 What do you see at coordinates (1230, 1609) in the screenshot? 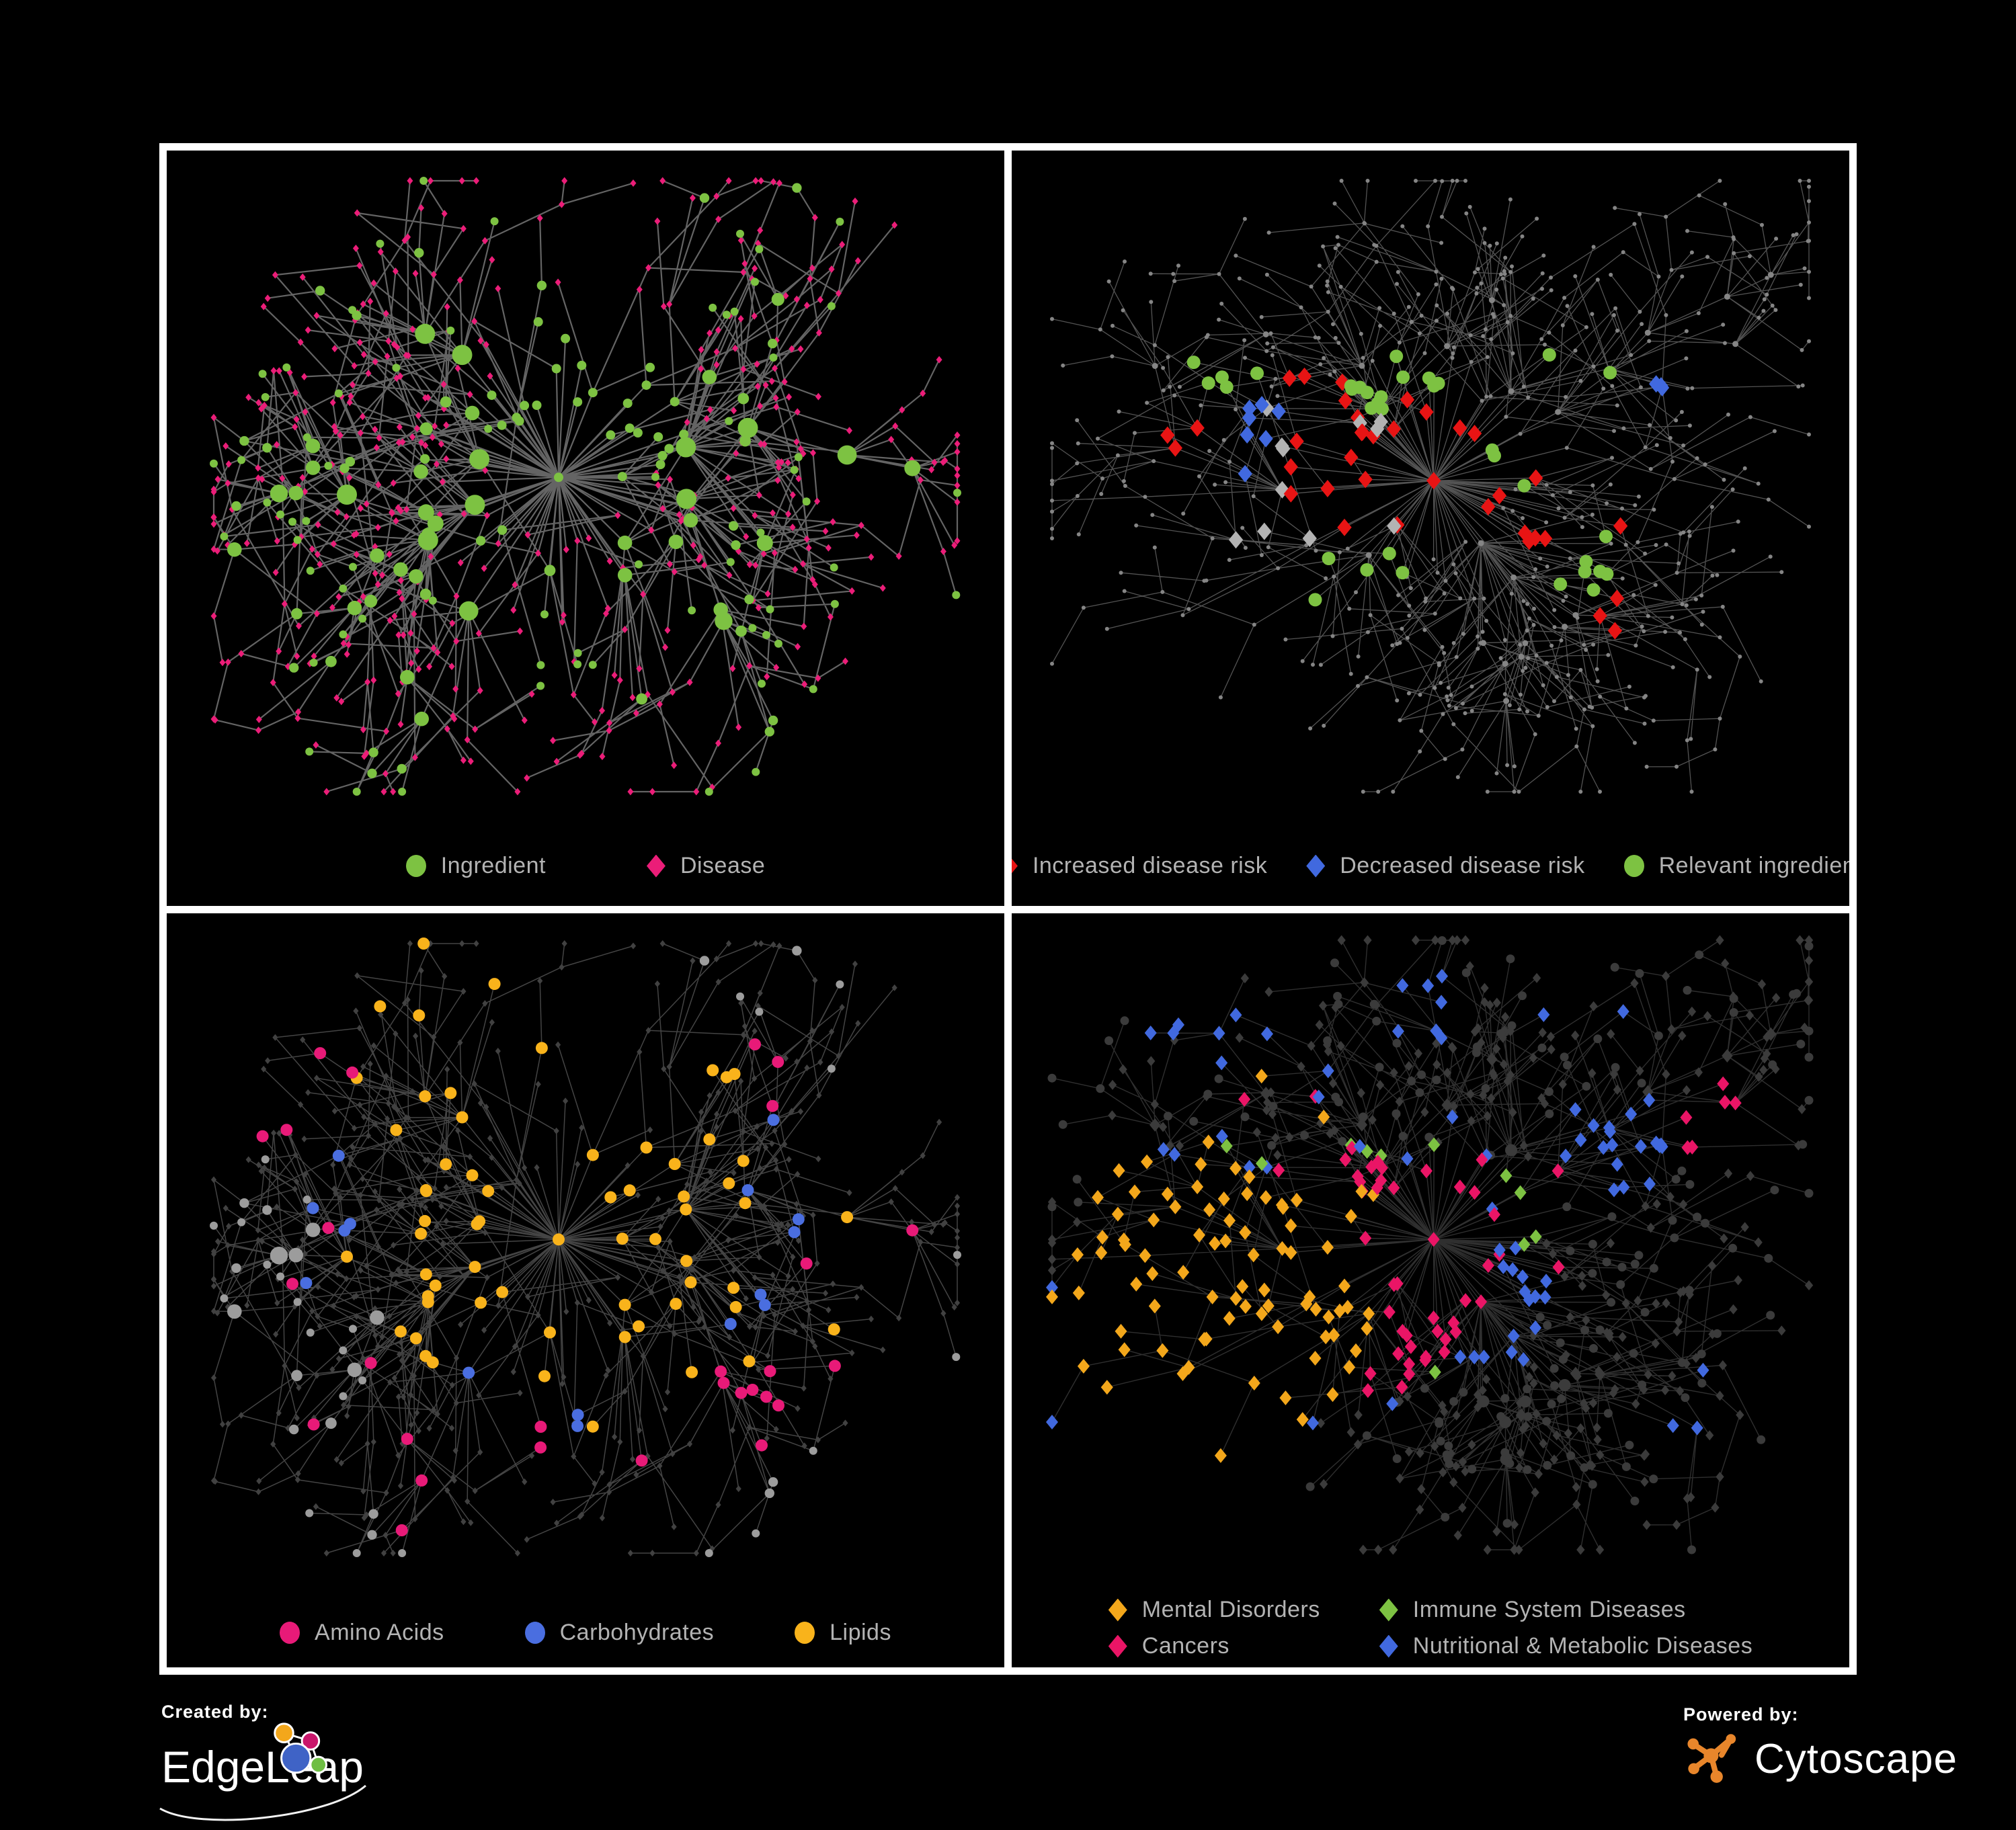
I see `legend-label: Mental Disorders` at bounding box center [1230, 1609].